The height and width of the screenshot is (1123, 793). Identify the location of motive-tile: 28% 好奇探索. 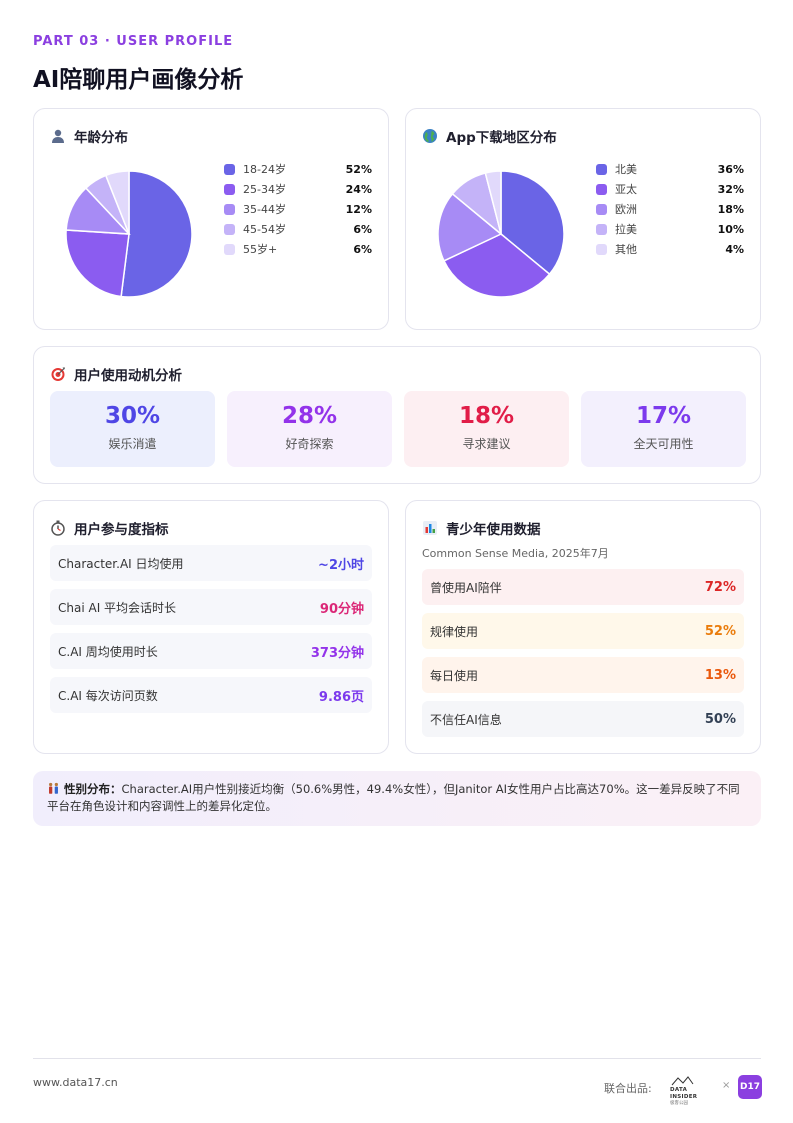
(309, 429).